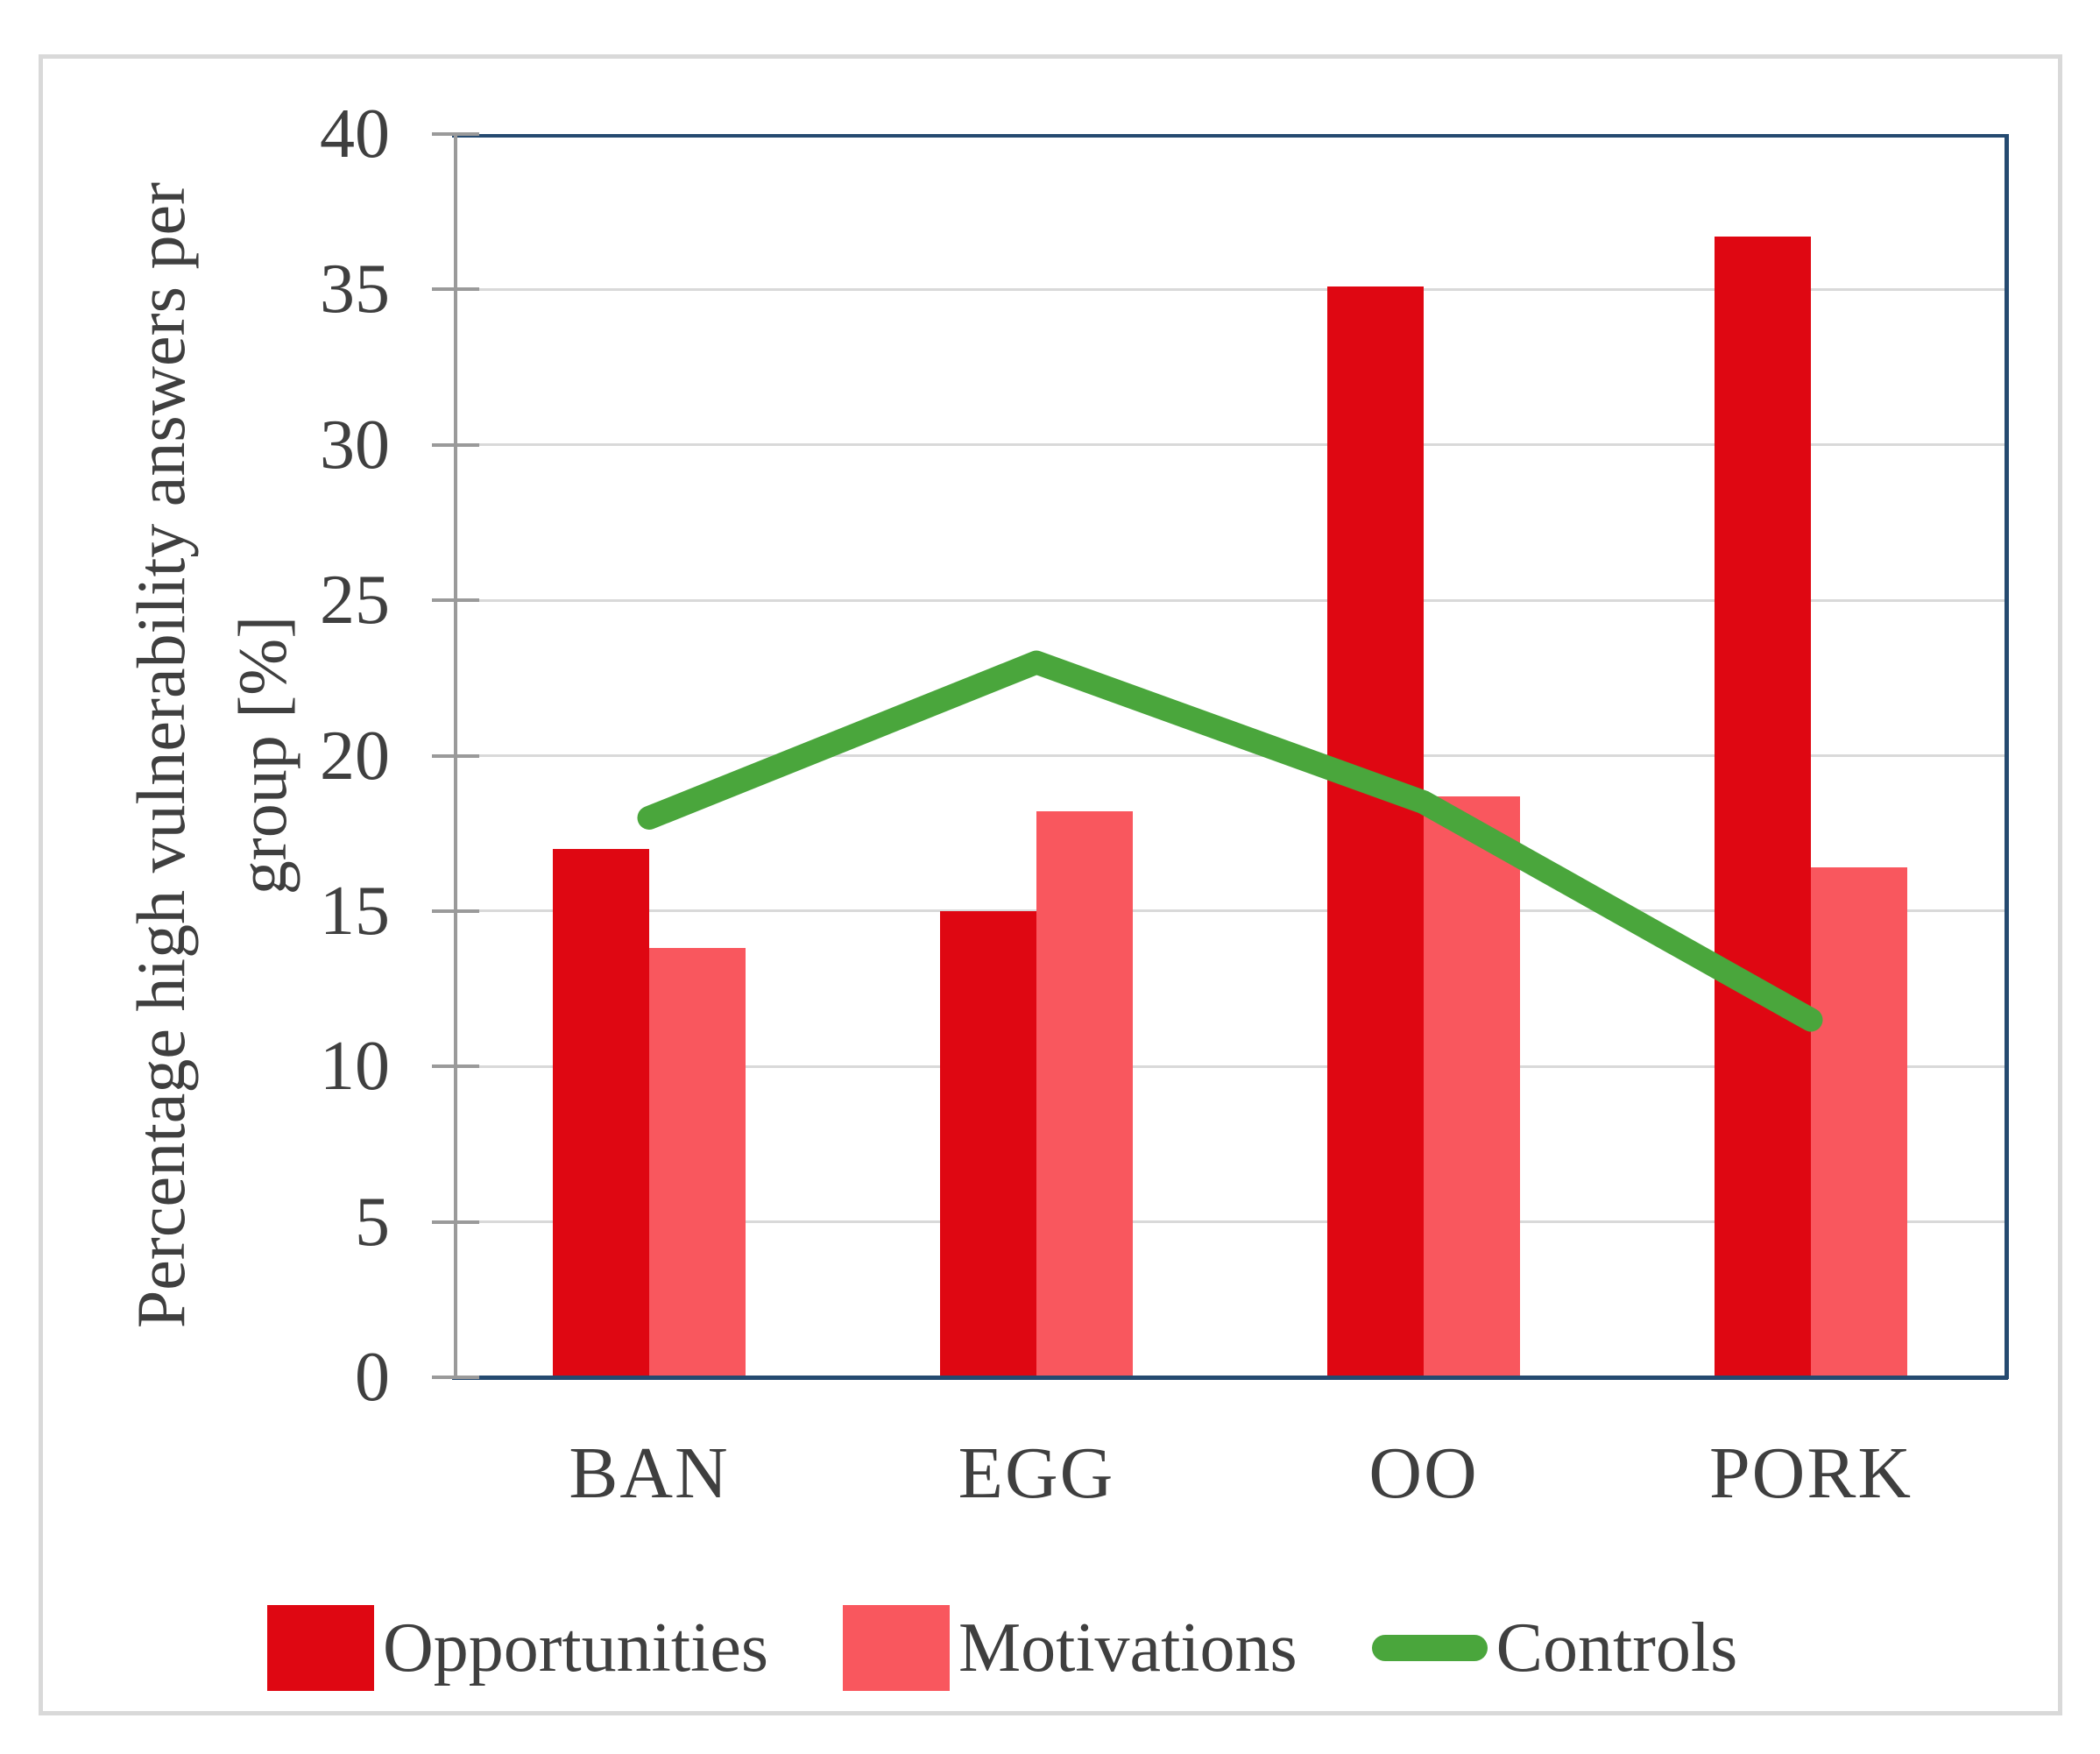 The width and height of the screenshot is (2100, 1754). Describe the element at coordinates (1472, 1086) in the screenshot. I see `bar-motivations-oo` at that location.